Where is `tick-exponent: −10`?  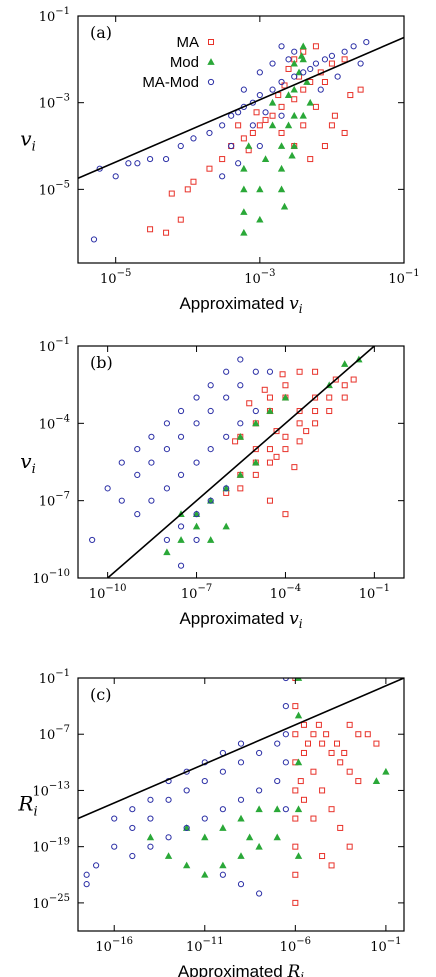 tick-exponent: −10 is located at coordinates (115, 588).